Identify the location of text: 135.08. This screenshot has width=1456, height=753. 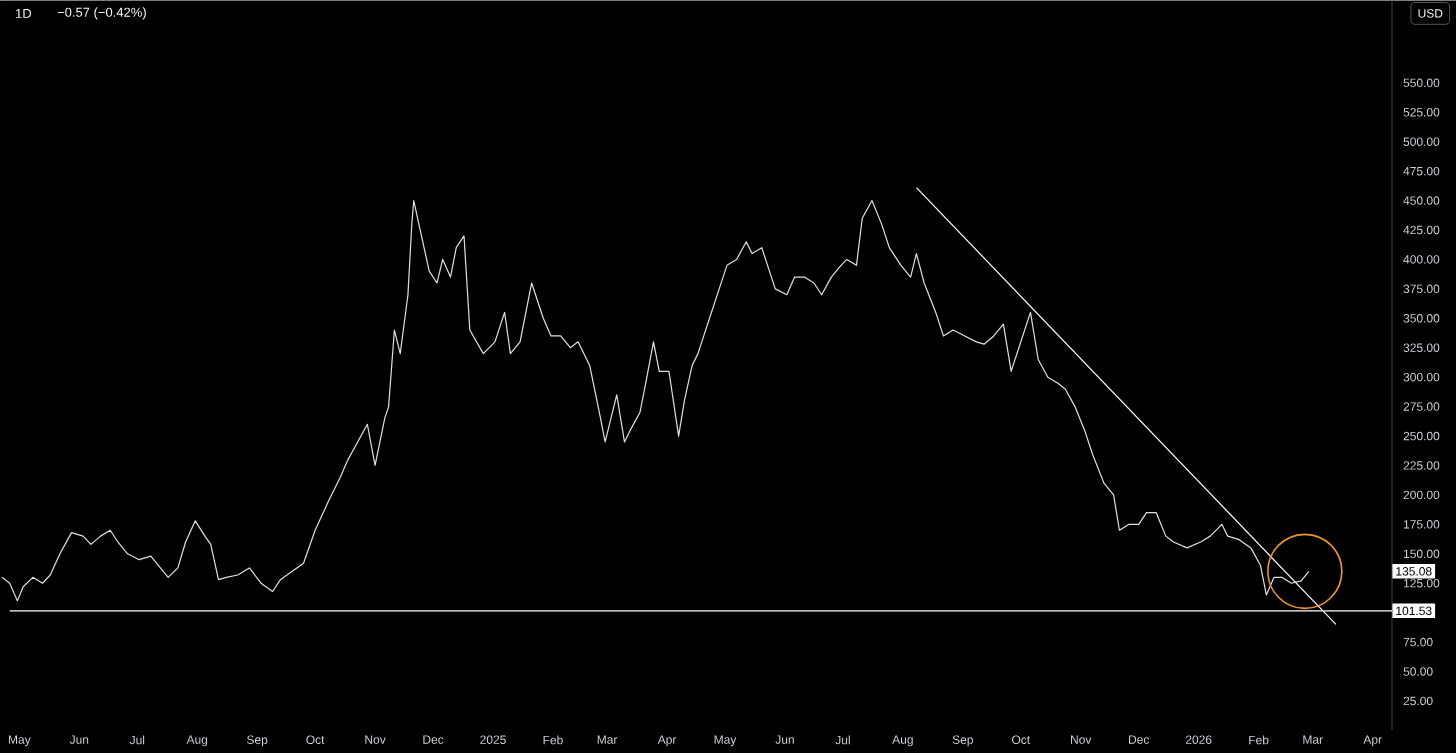
(1414, 571).